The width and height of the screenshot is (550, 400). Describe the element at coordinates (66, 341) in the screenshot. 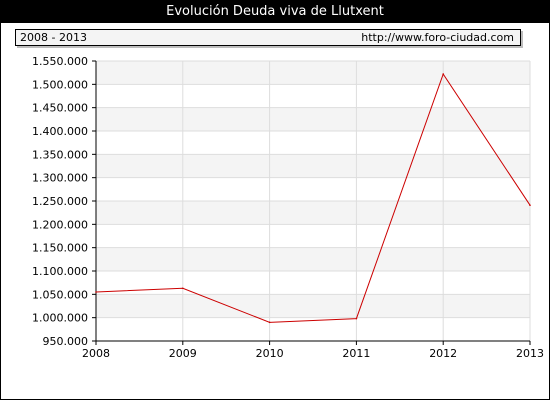

I see `y-tick-label: 950.000` at that location.